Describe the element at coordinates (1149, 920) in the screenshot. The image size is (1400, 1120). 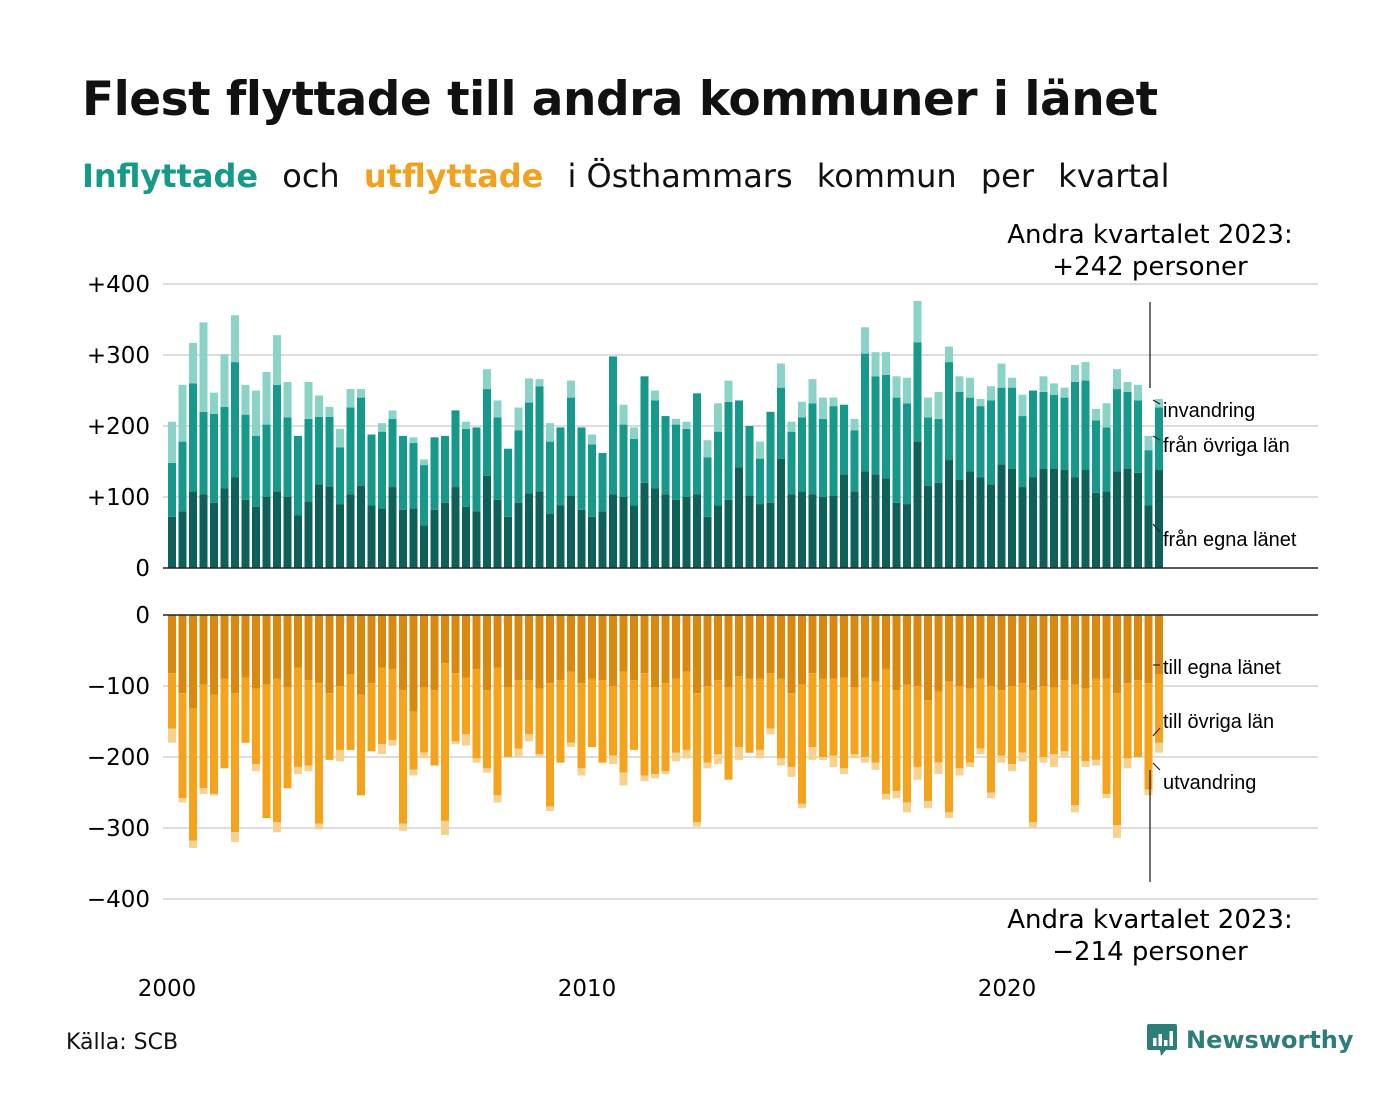
I see `annotation-bottom-line1: Andra kvartalet 2023:` at that location.